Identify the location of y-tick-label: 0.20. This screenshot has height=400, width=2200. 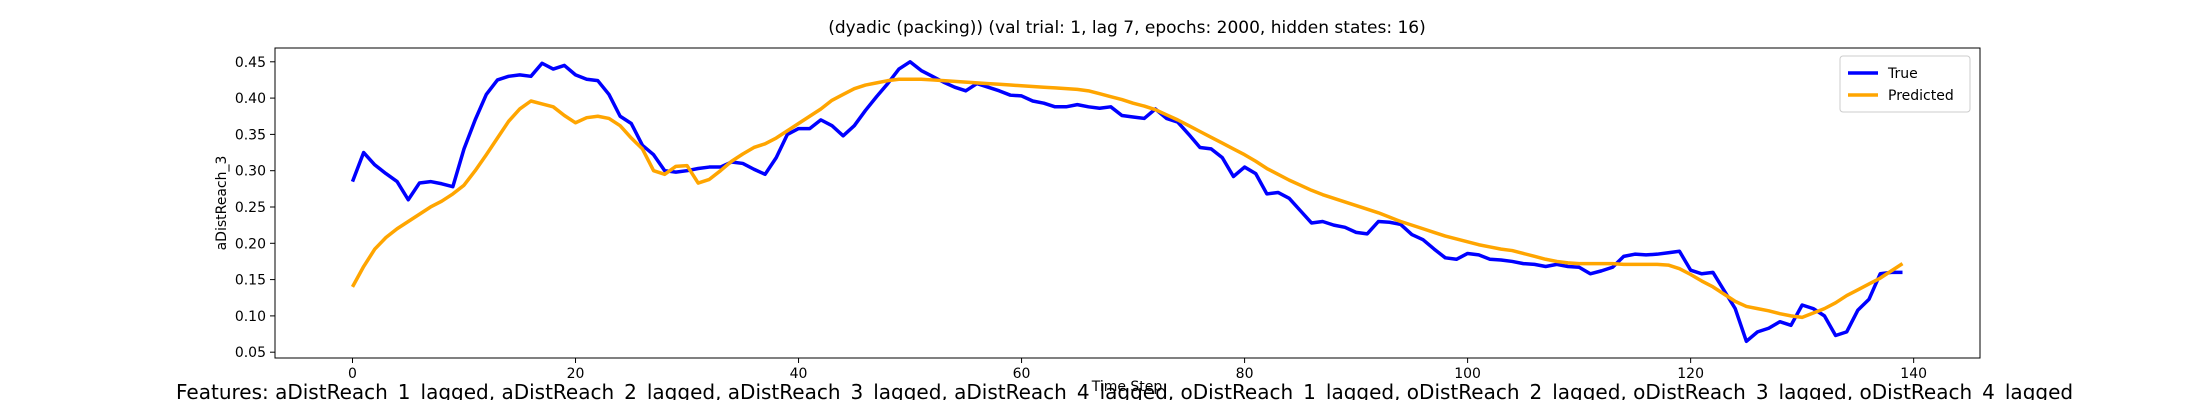
(250, 244).